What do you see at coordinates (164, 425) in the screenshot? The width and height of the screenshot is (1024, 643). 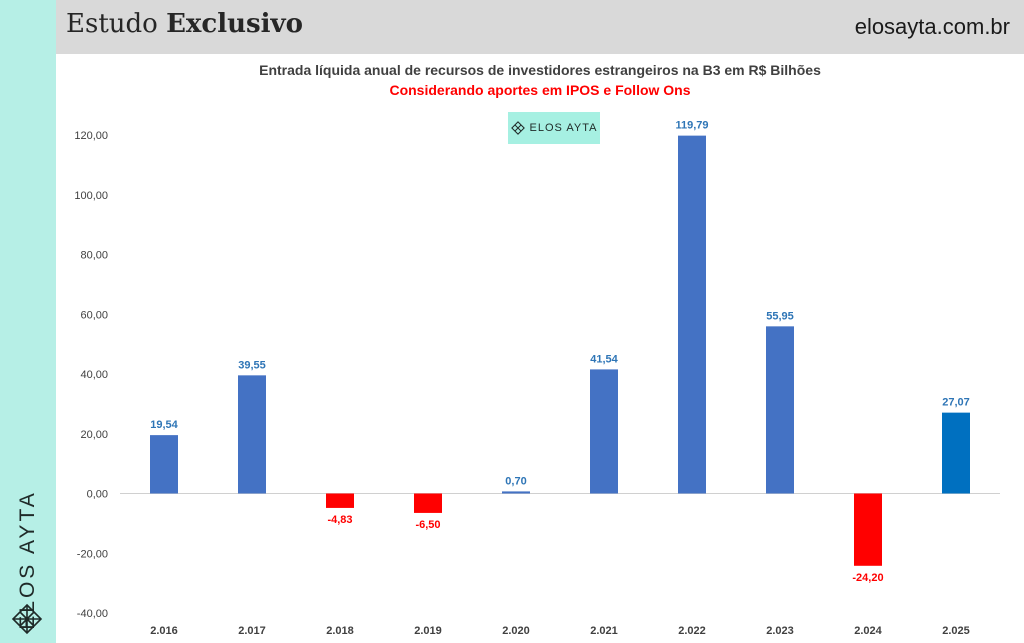 I see `data-label: 19,54` at bounding box center [164, 425].